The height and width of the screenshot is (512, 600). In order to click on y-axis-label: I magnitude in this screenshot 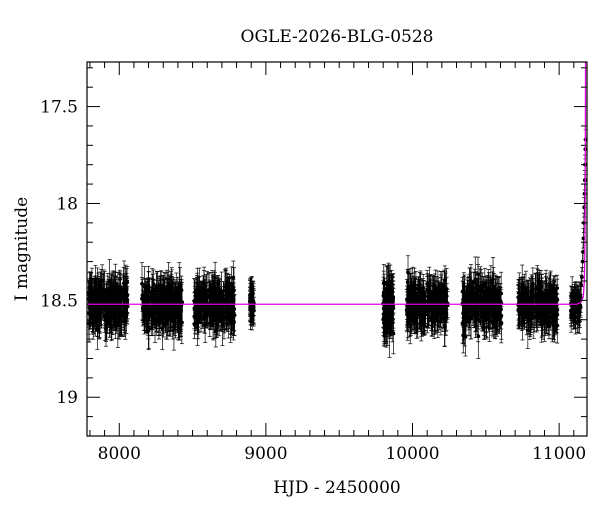, I will do `click(22, 249)`.